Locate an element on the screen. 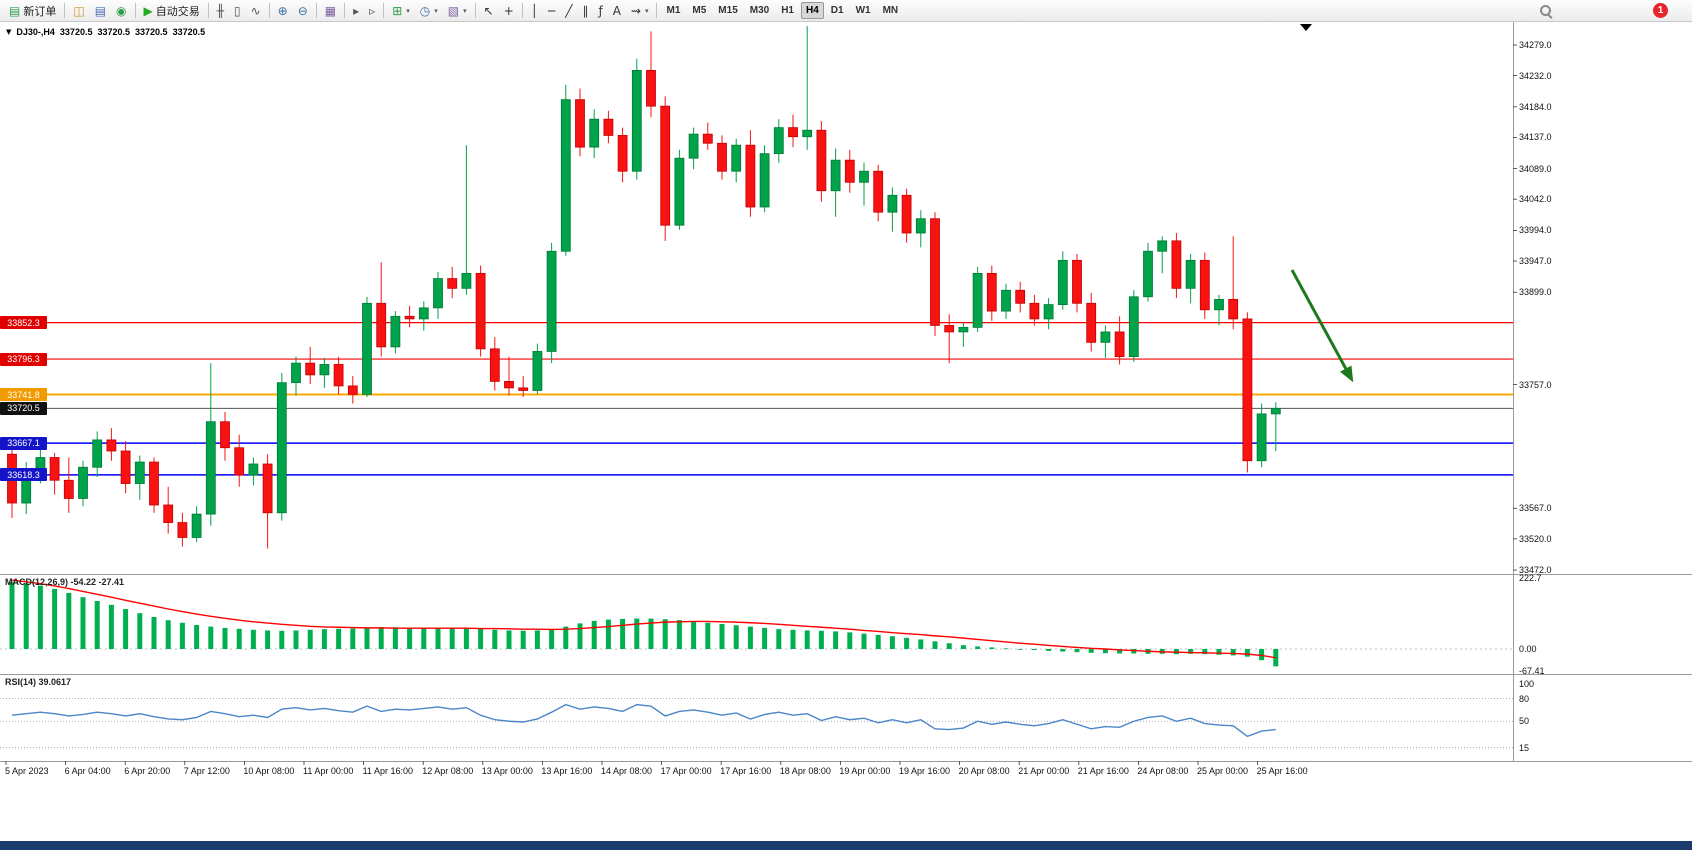 The width and height of the screenshot is (1692, 850). arrows-menu: ⇝ is located at coordinates (635, 10).